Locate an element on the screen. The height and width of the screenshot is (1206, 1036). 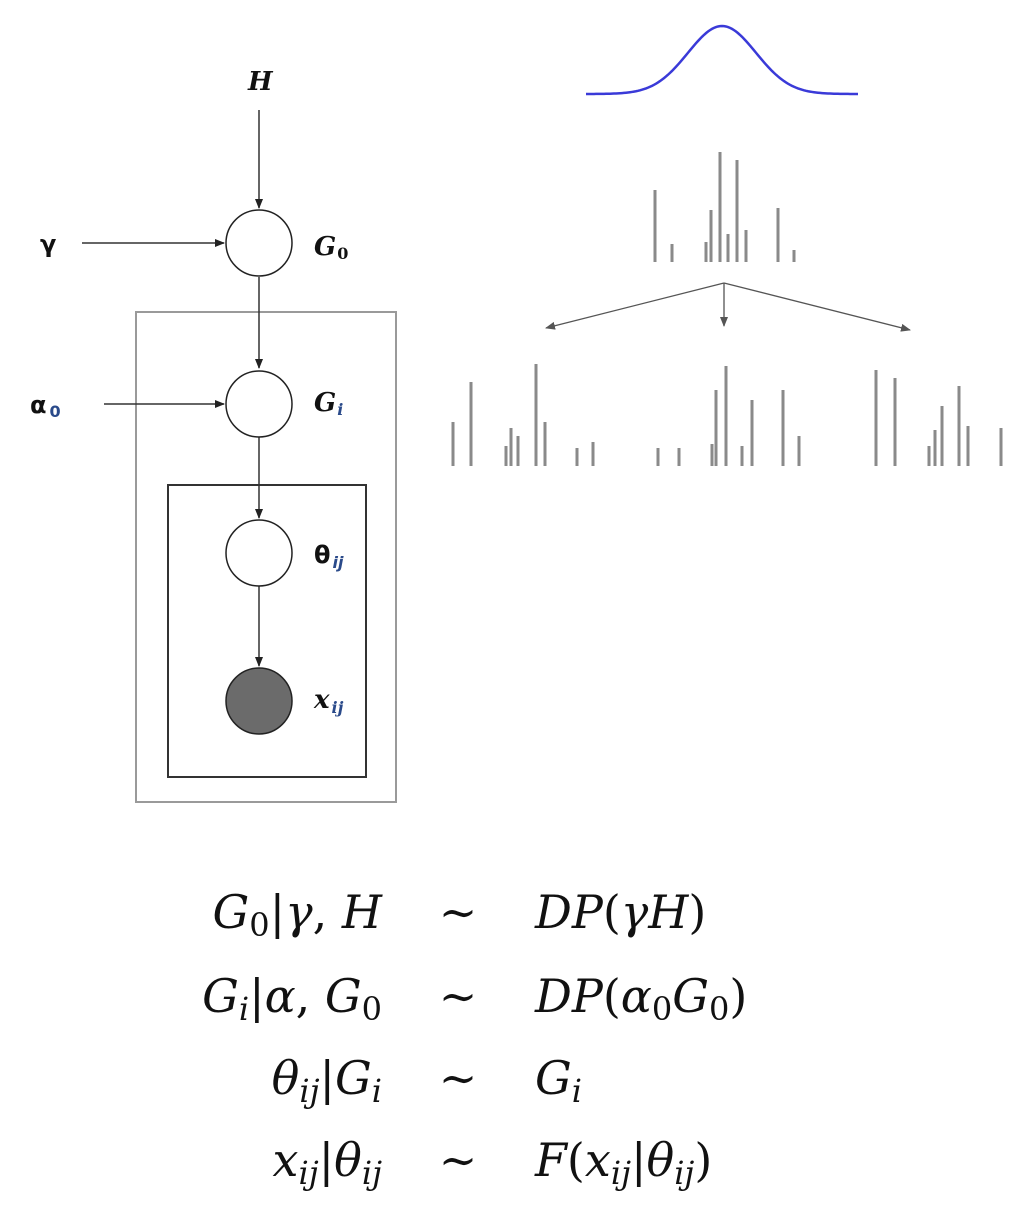
label-gamma: γ is located at coordinates (48, 244).